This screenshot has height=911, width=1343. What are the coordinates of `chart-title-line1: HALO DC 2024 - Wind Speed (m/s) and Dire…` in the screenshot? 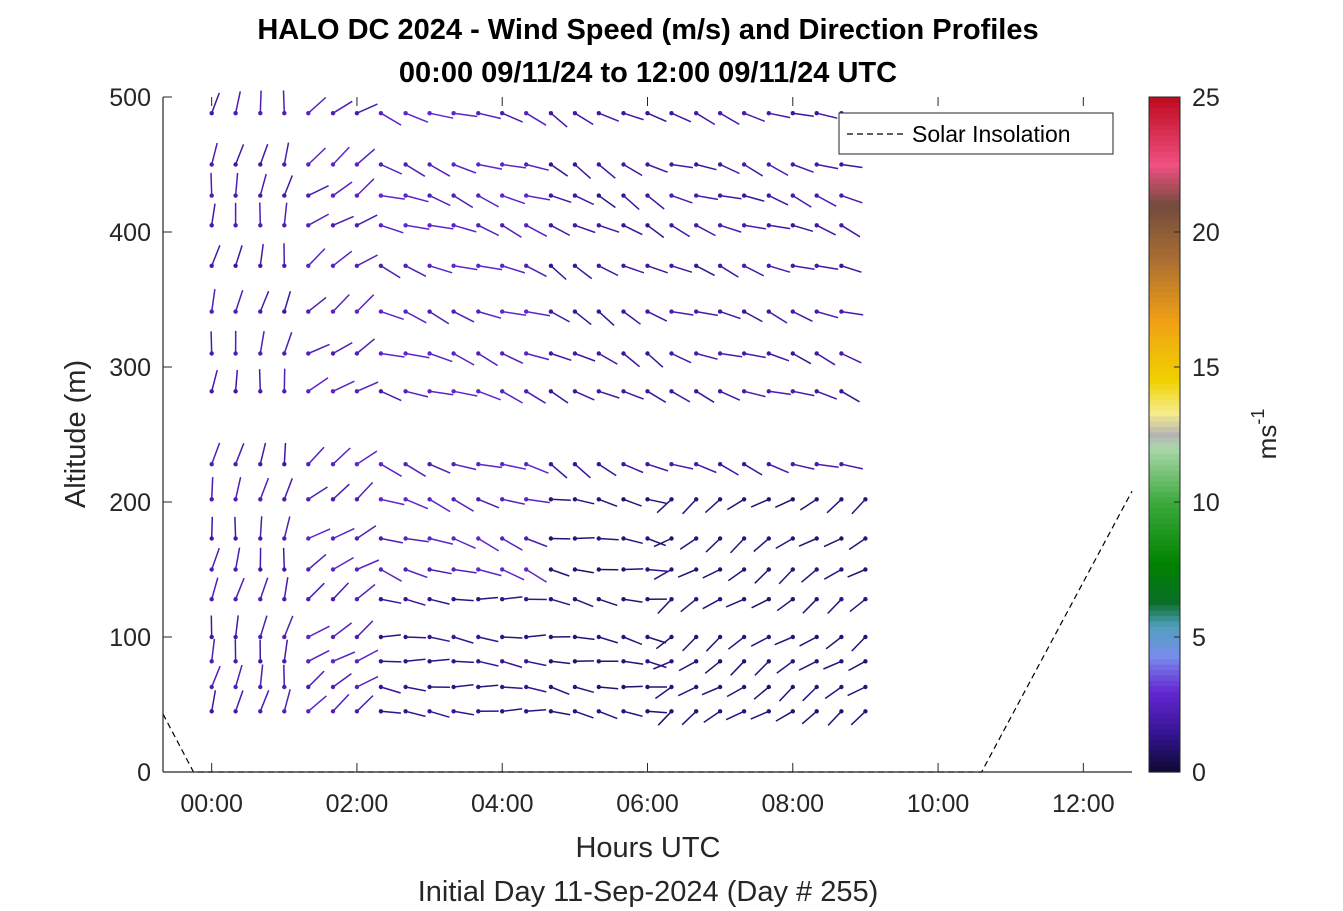 It's located at (647, 30).